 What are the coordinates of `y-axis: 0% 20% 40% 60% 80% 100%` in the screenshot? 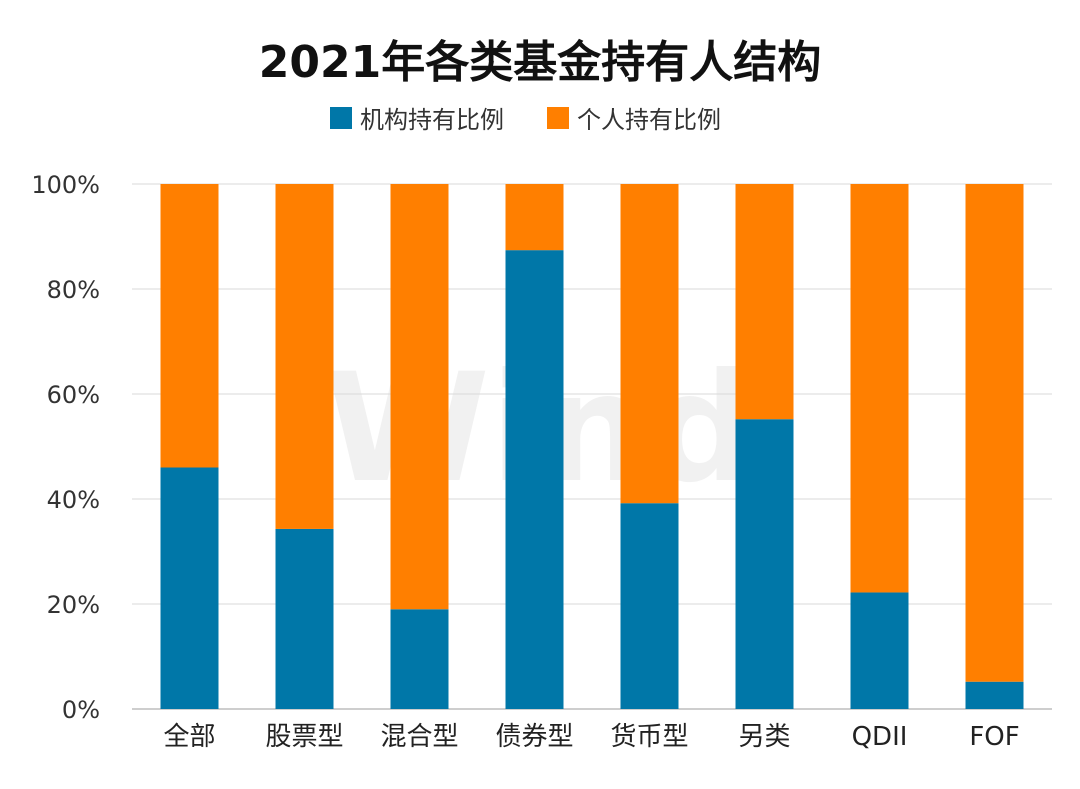 It's located at (65, 447).